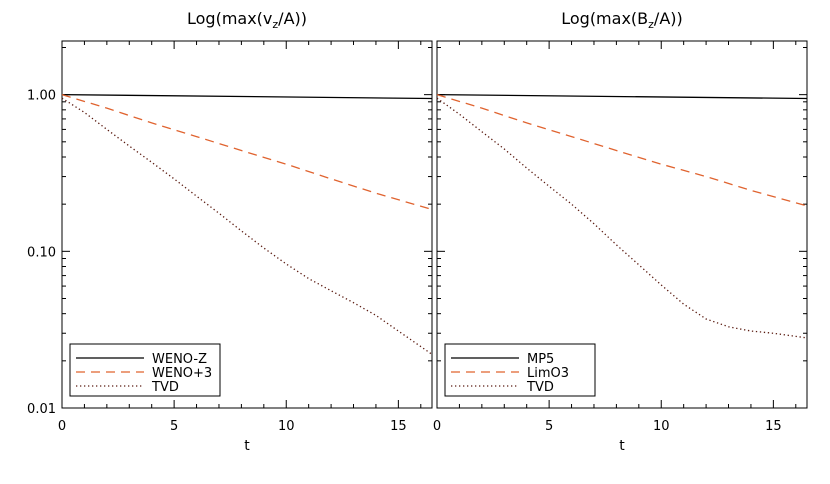 Image resolution: width=830 pixels, height=484 pixels. I want to click on chart-title: Log(max(Bz/A)), so click(622, 20).